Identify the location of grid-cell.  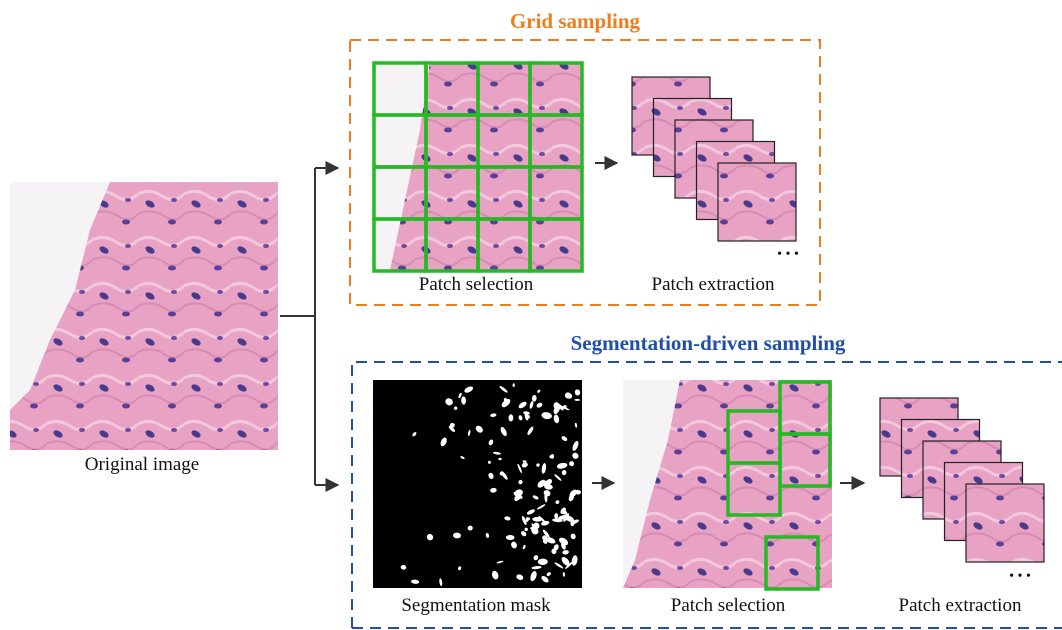
(556, 245).